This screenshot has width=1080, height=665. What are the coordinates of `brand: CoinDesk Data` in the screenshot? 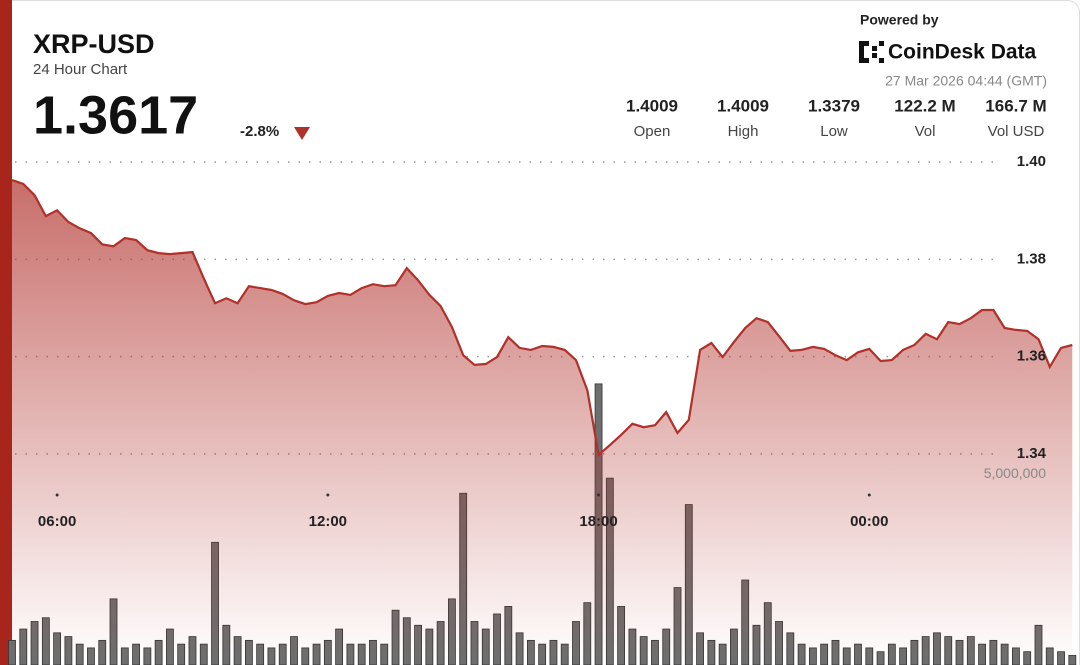 It's located at (962, 52).